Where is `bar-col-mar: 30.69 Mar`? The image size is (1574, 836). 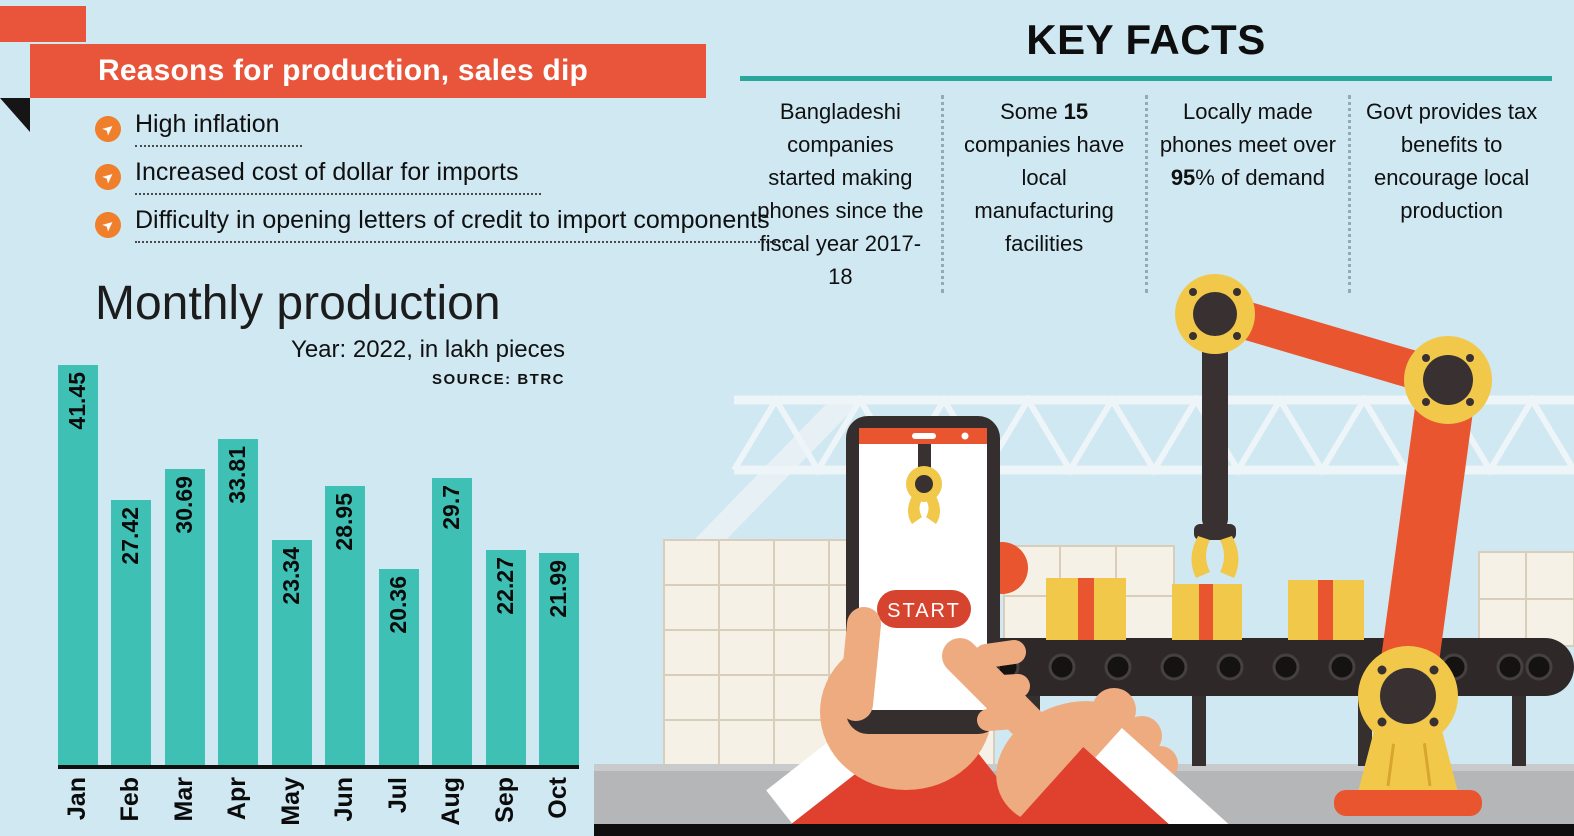 bar-col-mar: 30.69 Mar is located at coordinates (184, 592).